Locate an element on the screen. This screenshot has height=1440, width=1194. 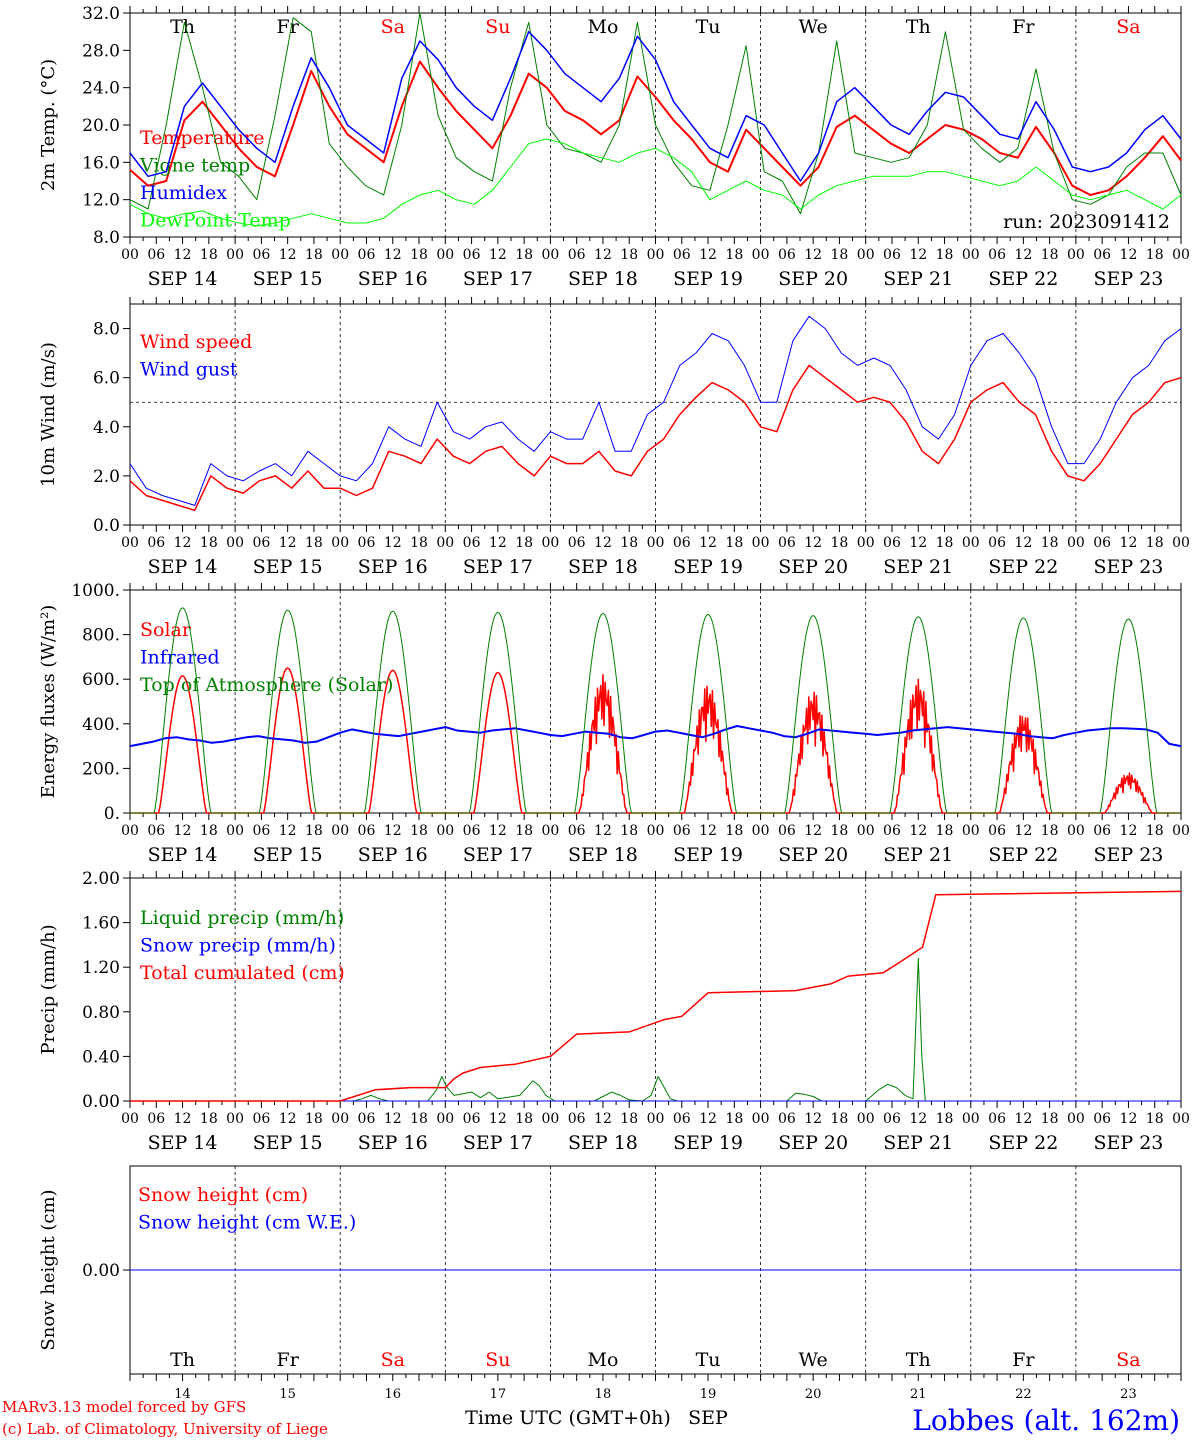
x-day-label: SEP 16 is located at coordinates (393, 567).